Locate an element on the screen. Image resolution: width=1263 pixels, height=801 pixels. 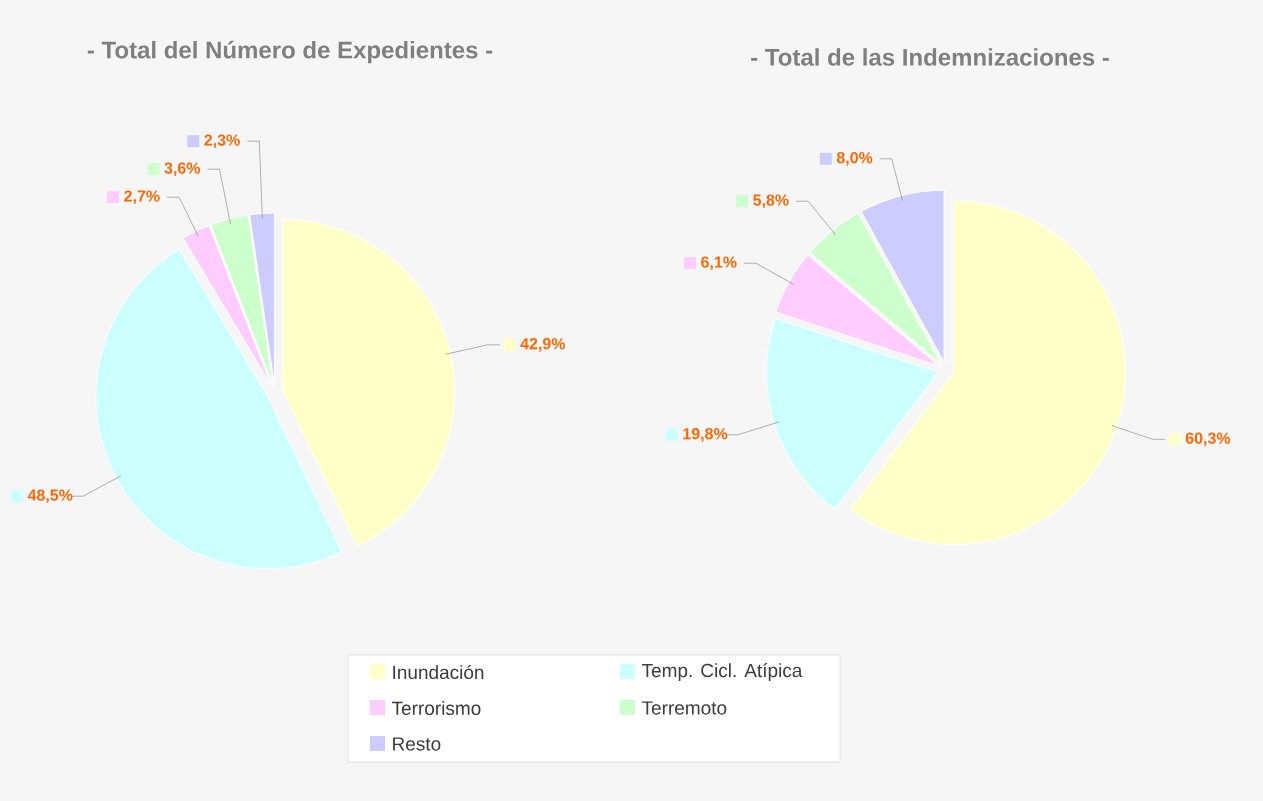
data-label: 2,3% is located at coordinates (222, 141).